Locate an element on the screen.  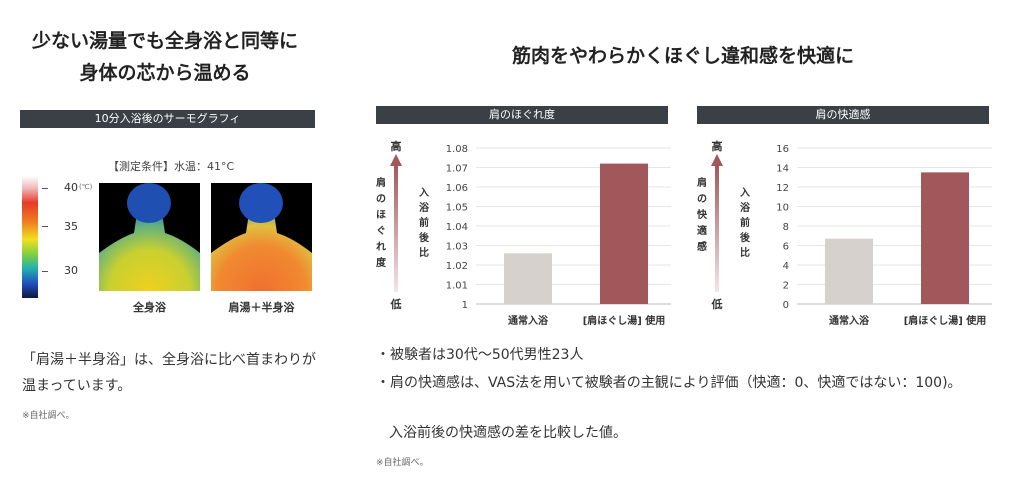
left-footnote: ※自社調べ。 is located at coordinates (48, 416).